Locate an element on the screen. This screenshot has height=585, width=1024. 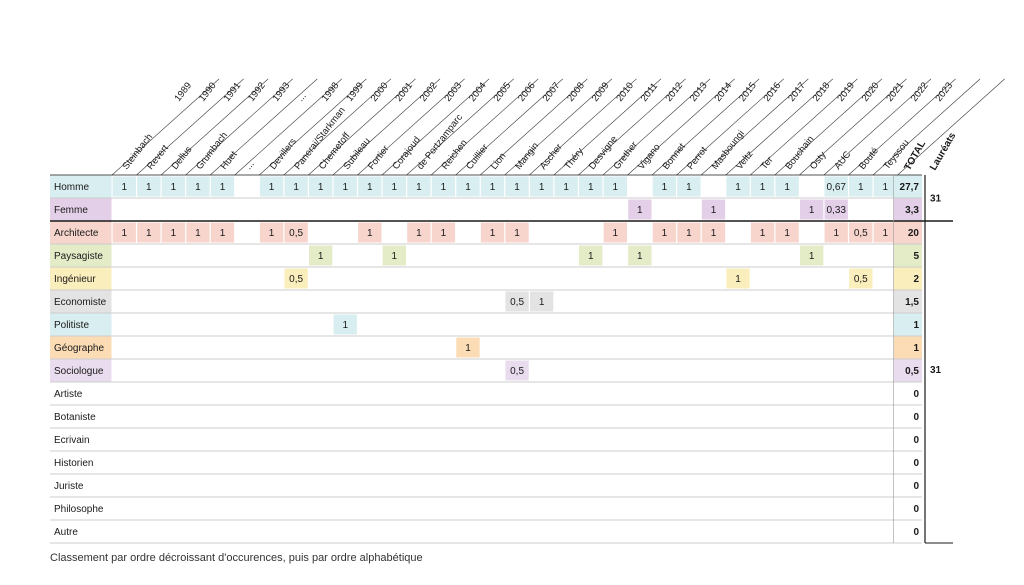
year-label: 2007 is located at coordinates (552, 91).